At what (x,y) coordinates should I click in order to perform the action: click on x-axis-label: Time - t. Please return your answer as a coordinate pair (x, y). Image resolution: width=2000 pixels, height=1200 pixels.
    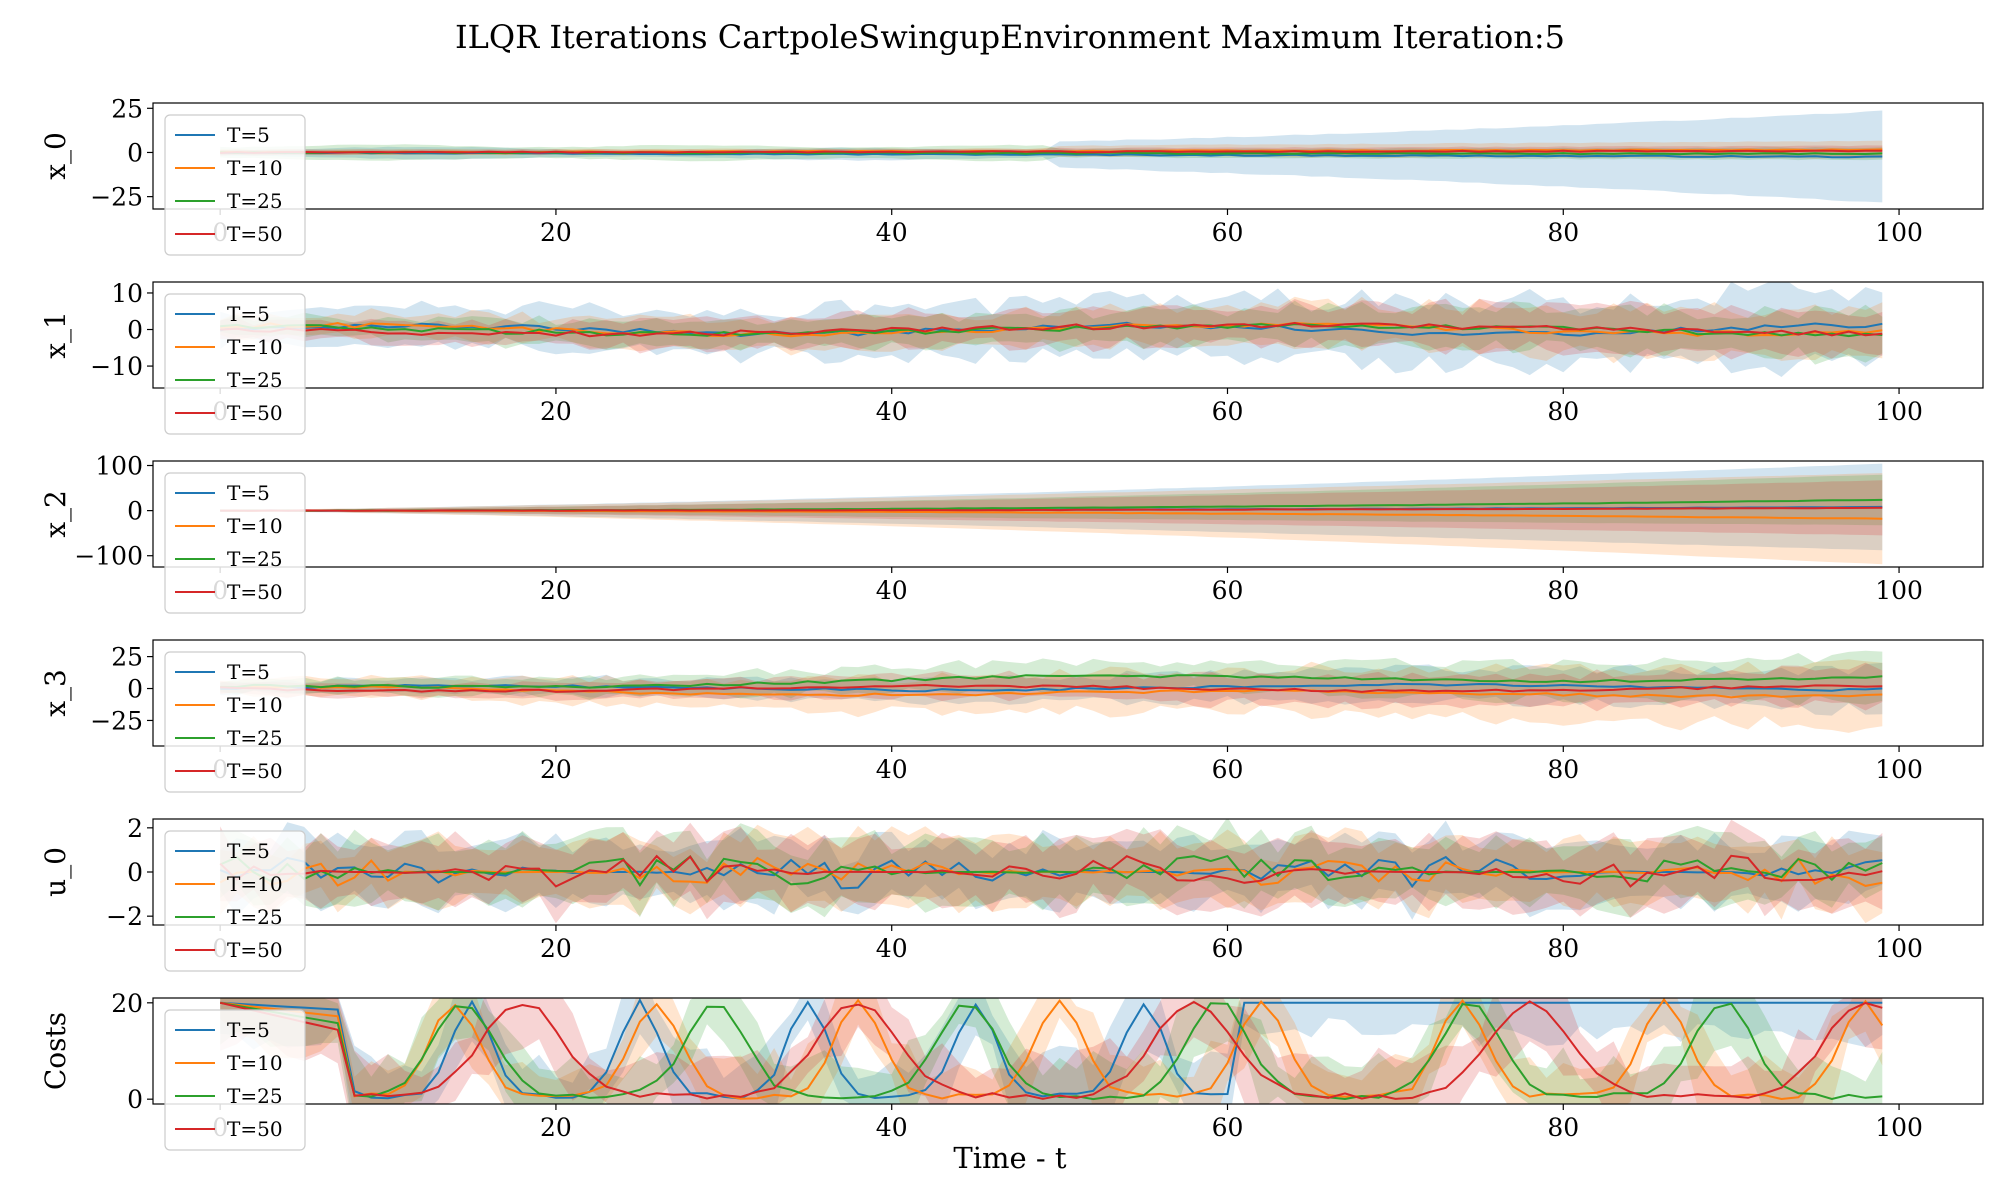
    Looking at the image, I should click on (1010, 1158).